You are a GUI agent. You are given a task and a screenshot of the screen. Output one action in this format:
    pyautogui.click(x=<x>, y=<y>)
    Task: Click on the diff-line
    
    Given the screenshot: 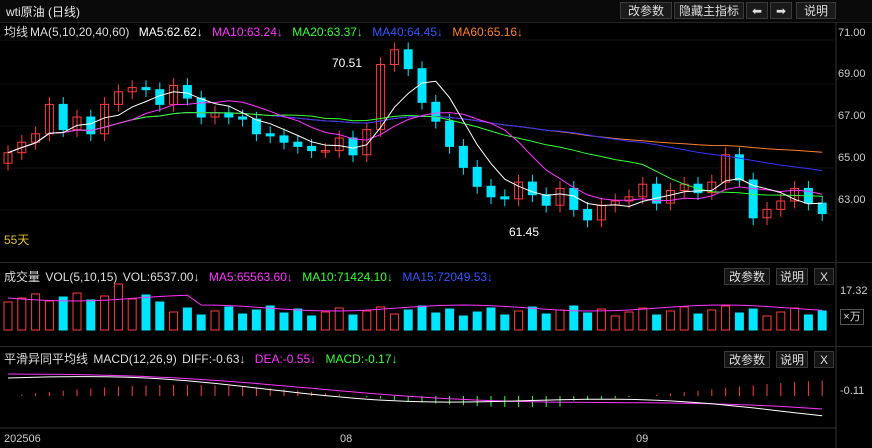 What is the action you would take?
    pyautogui.click(x=415, y=396)
    